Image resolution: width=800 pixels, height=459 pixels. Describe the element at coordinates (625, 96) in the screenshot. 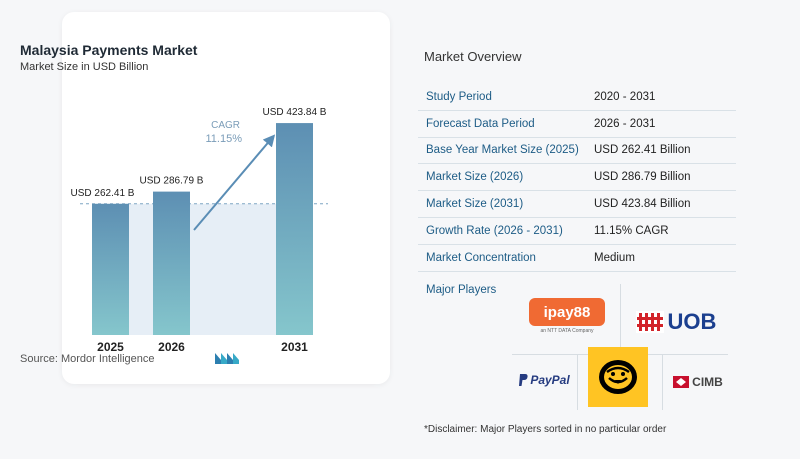

I see `row-value: 2020 - 2031` at that location.